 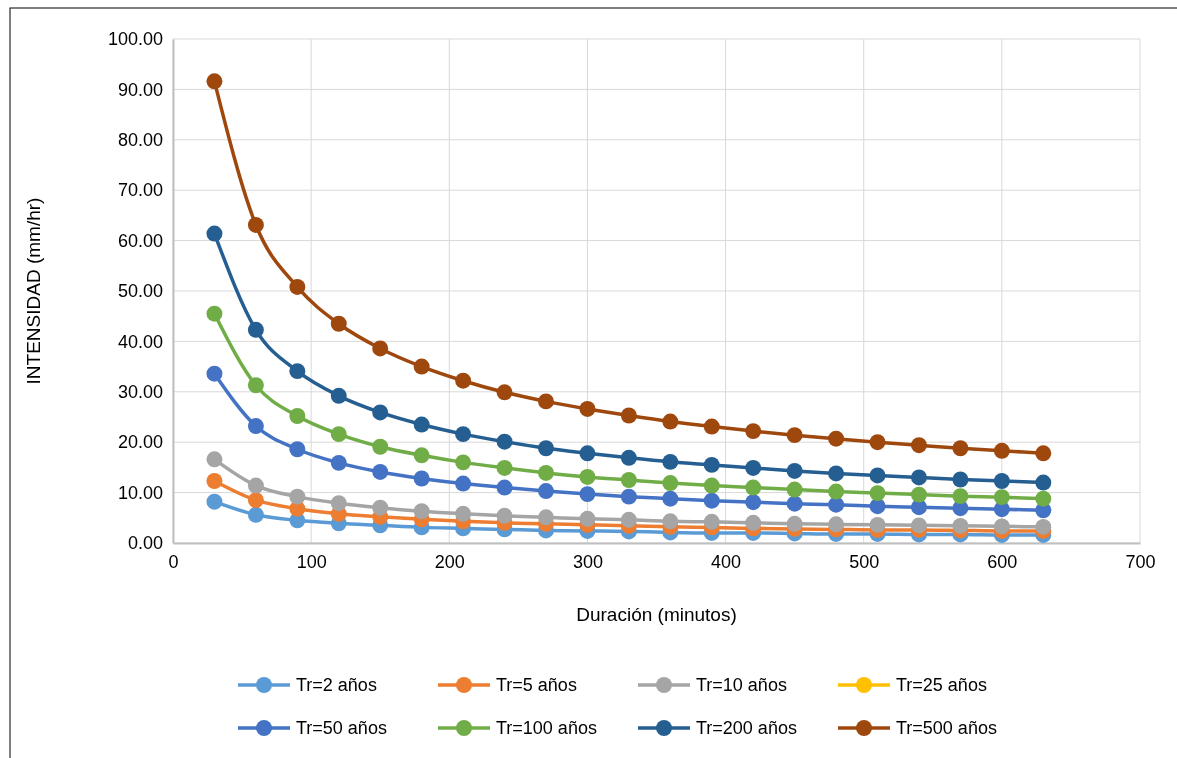 I want to click on y-axis-title: INTENSIDAD (mm/hr), so click(x=33, y=291).